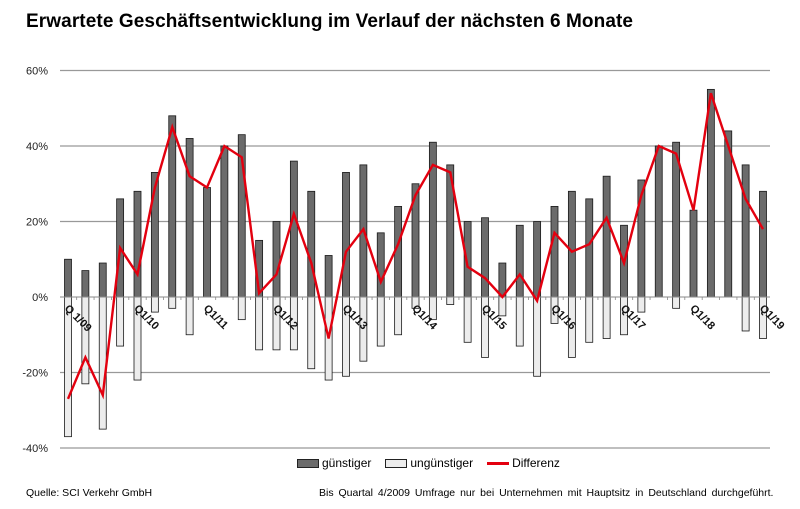  What do you see at coordinates (702, 318) in the screenshot?
I see `x-tick-label: Q1/18` at bounding box center [702, 318].